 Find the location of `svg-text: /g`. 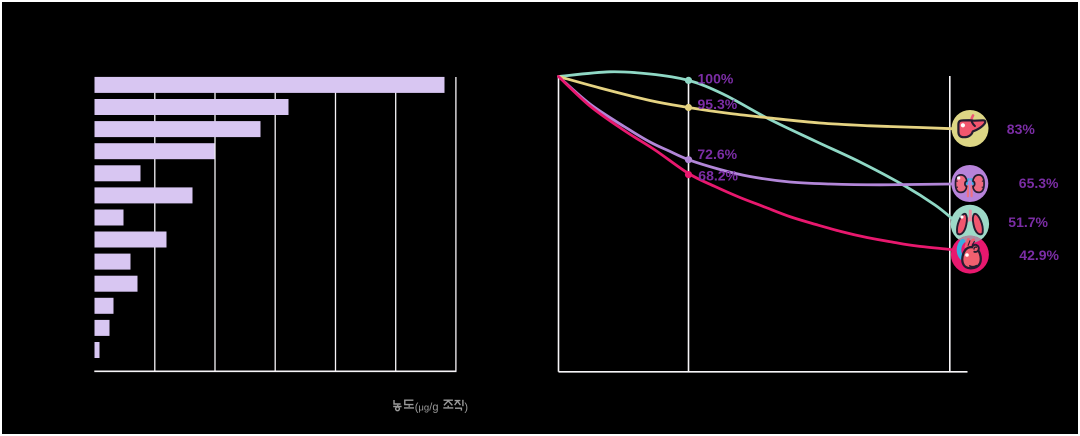

svg-text: /g is located at coordinates (433, 407).